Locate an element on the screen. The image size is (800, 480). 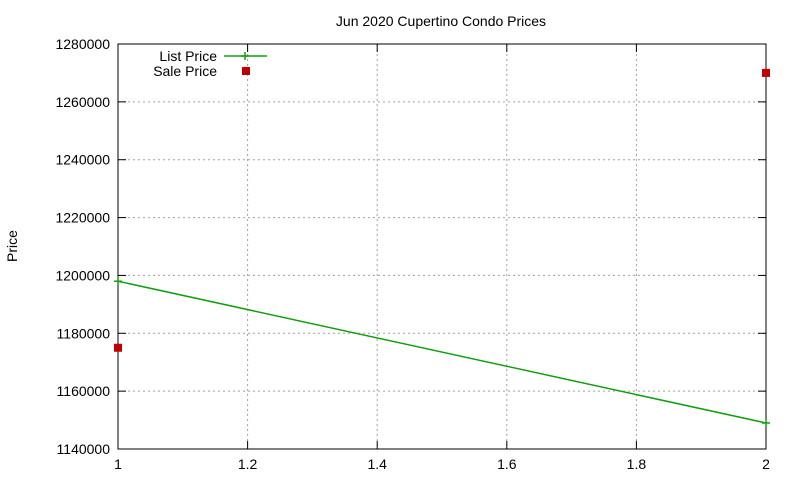
y-tick-label: 1140000 is located at coordinates (84, 449).